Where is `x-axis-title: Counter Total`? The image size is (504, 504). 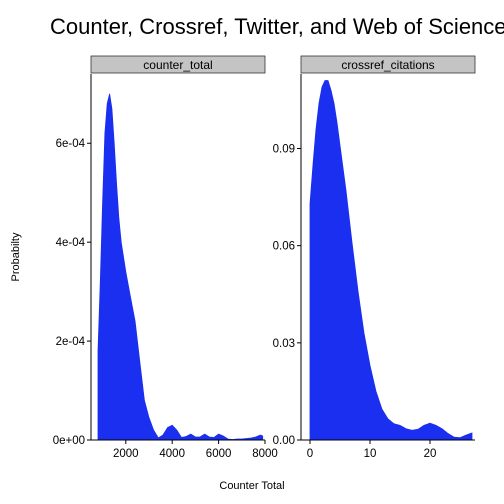 x-axis-title: Counter Total is located at coordinates (251, 486).